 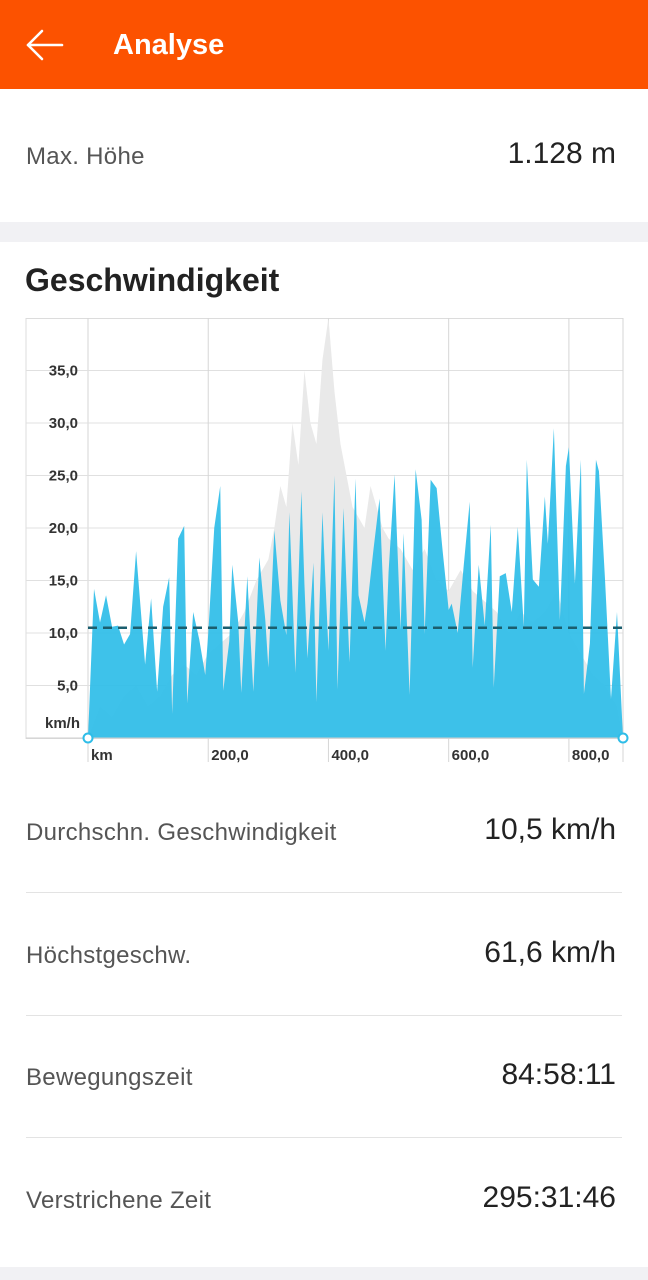 What do you see at coordinates (230, 755) in the screenshot?
I see `x-tick-label: 200,0` at bounding box center [230, 755].